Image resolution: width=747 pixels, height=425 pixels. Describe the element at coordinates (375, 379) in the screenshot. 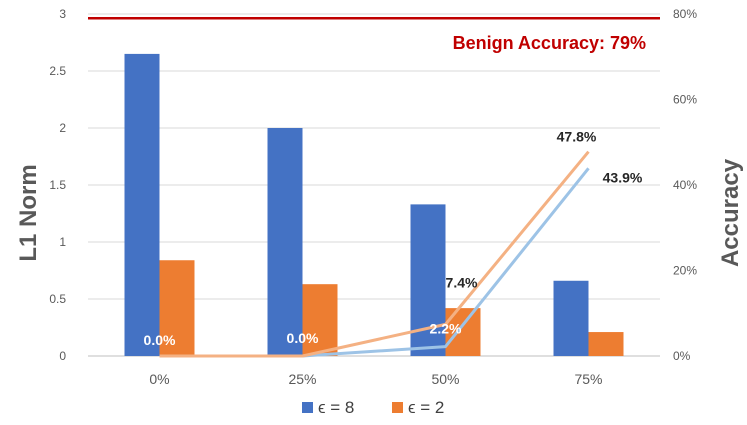

I see `x-tick-labels: 0% 25% 50% 75%` at that location.